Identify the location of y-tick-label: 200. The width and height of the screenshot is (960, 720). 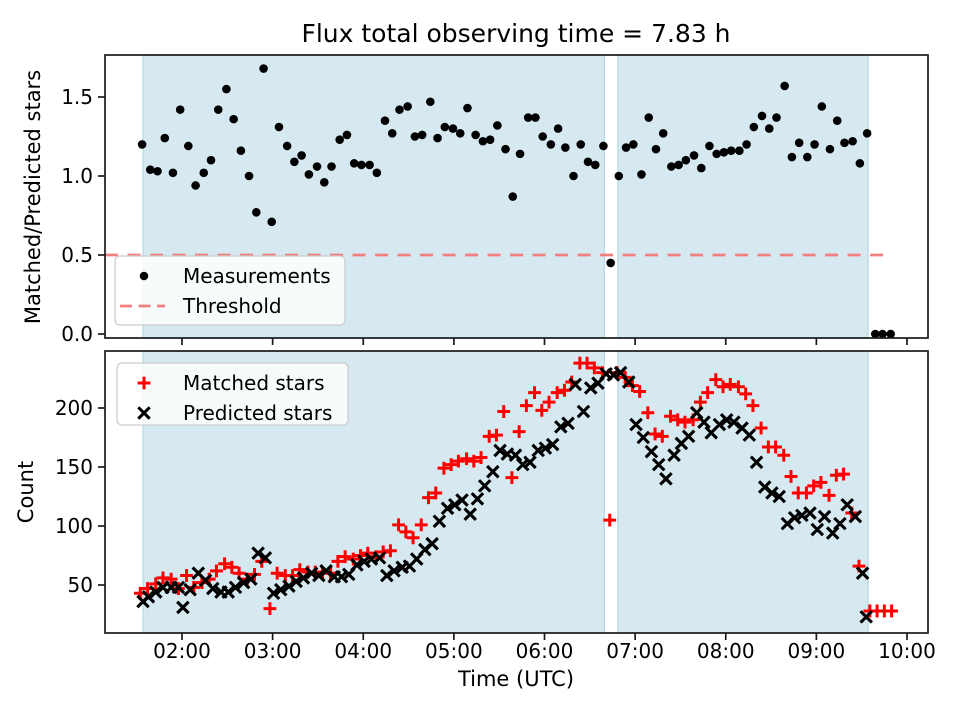
(74, 408).